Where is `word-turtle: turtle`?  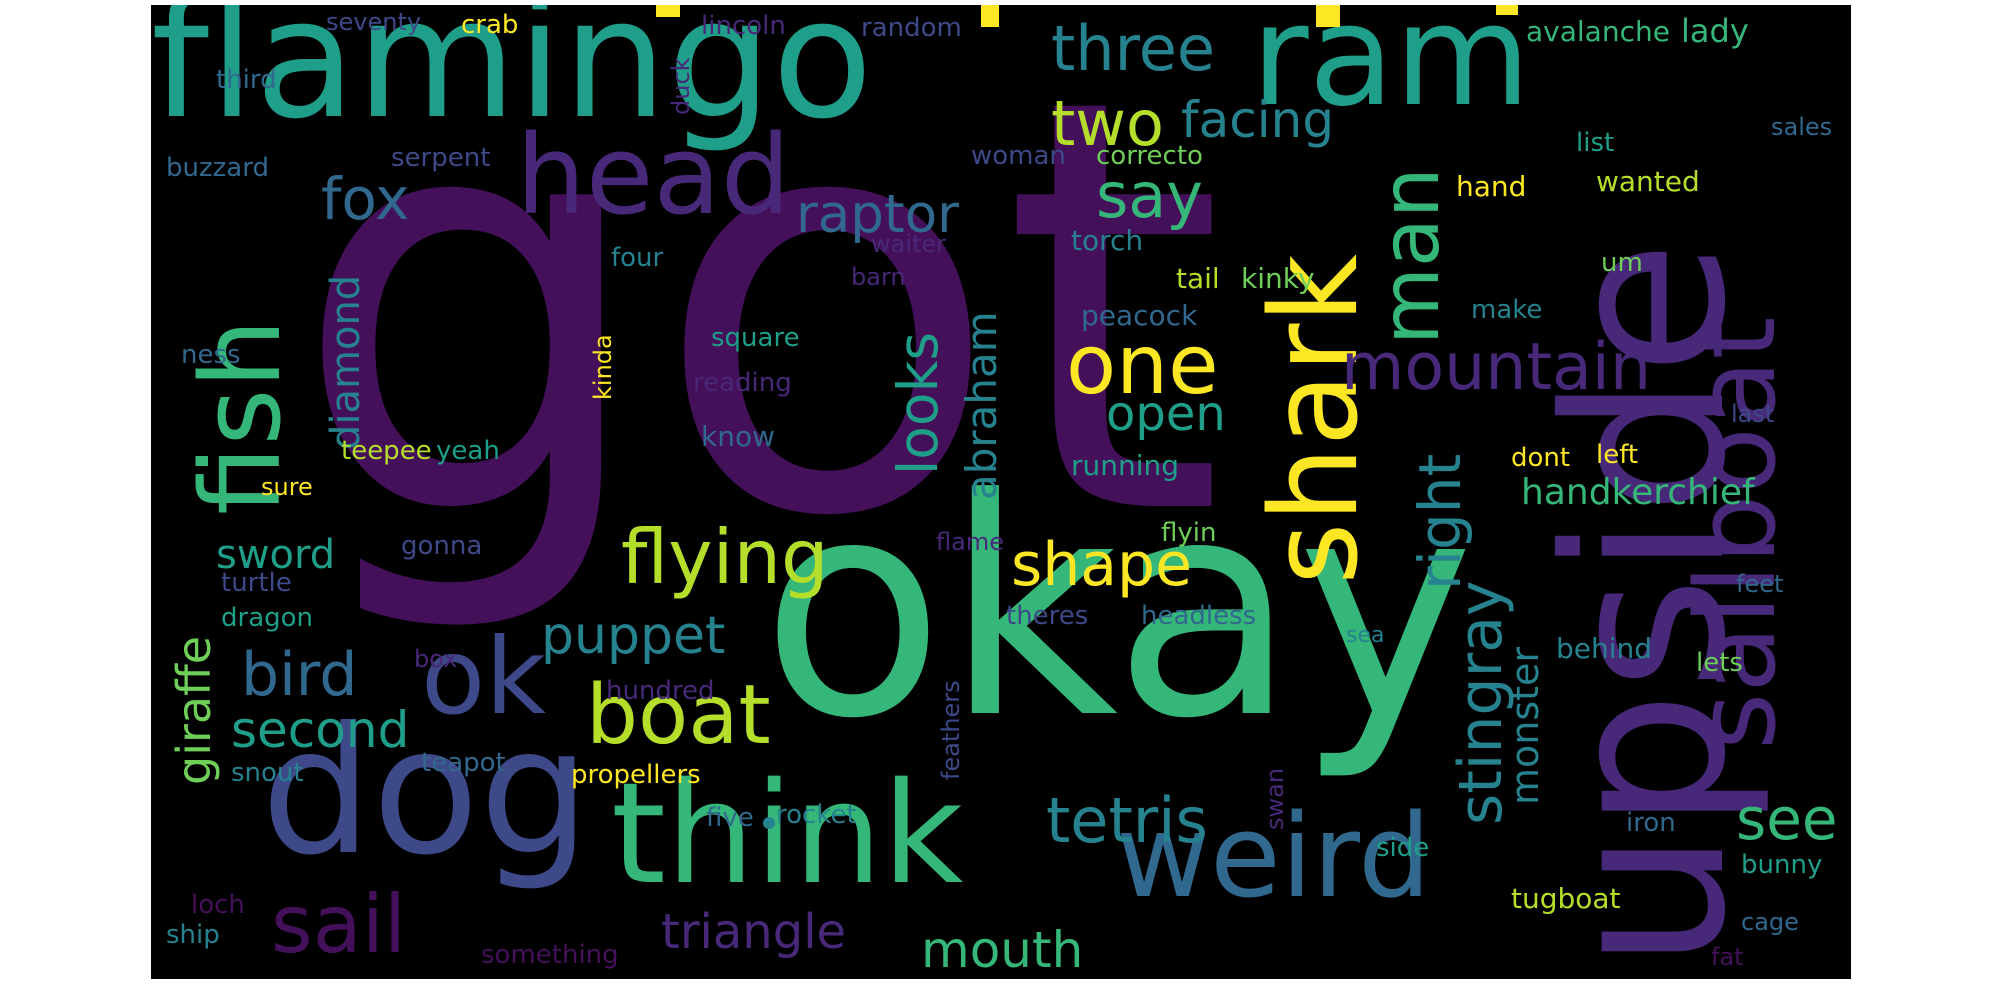 word-turtle: turtle is located at coordinates (256, 583).